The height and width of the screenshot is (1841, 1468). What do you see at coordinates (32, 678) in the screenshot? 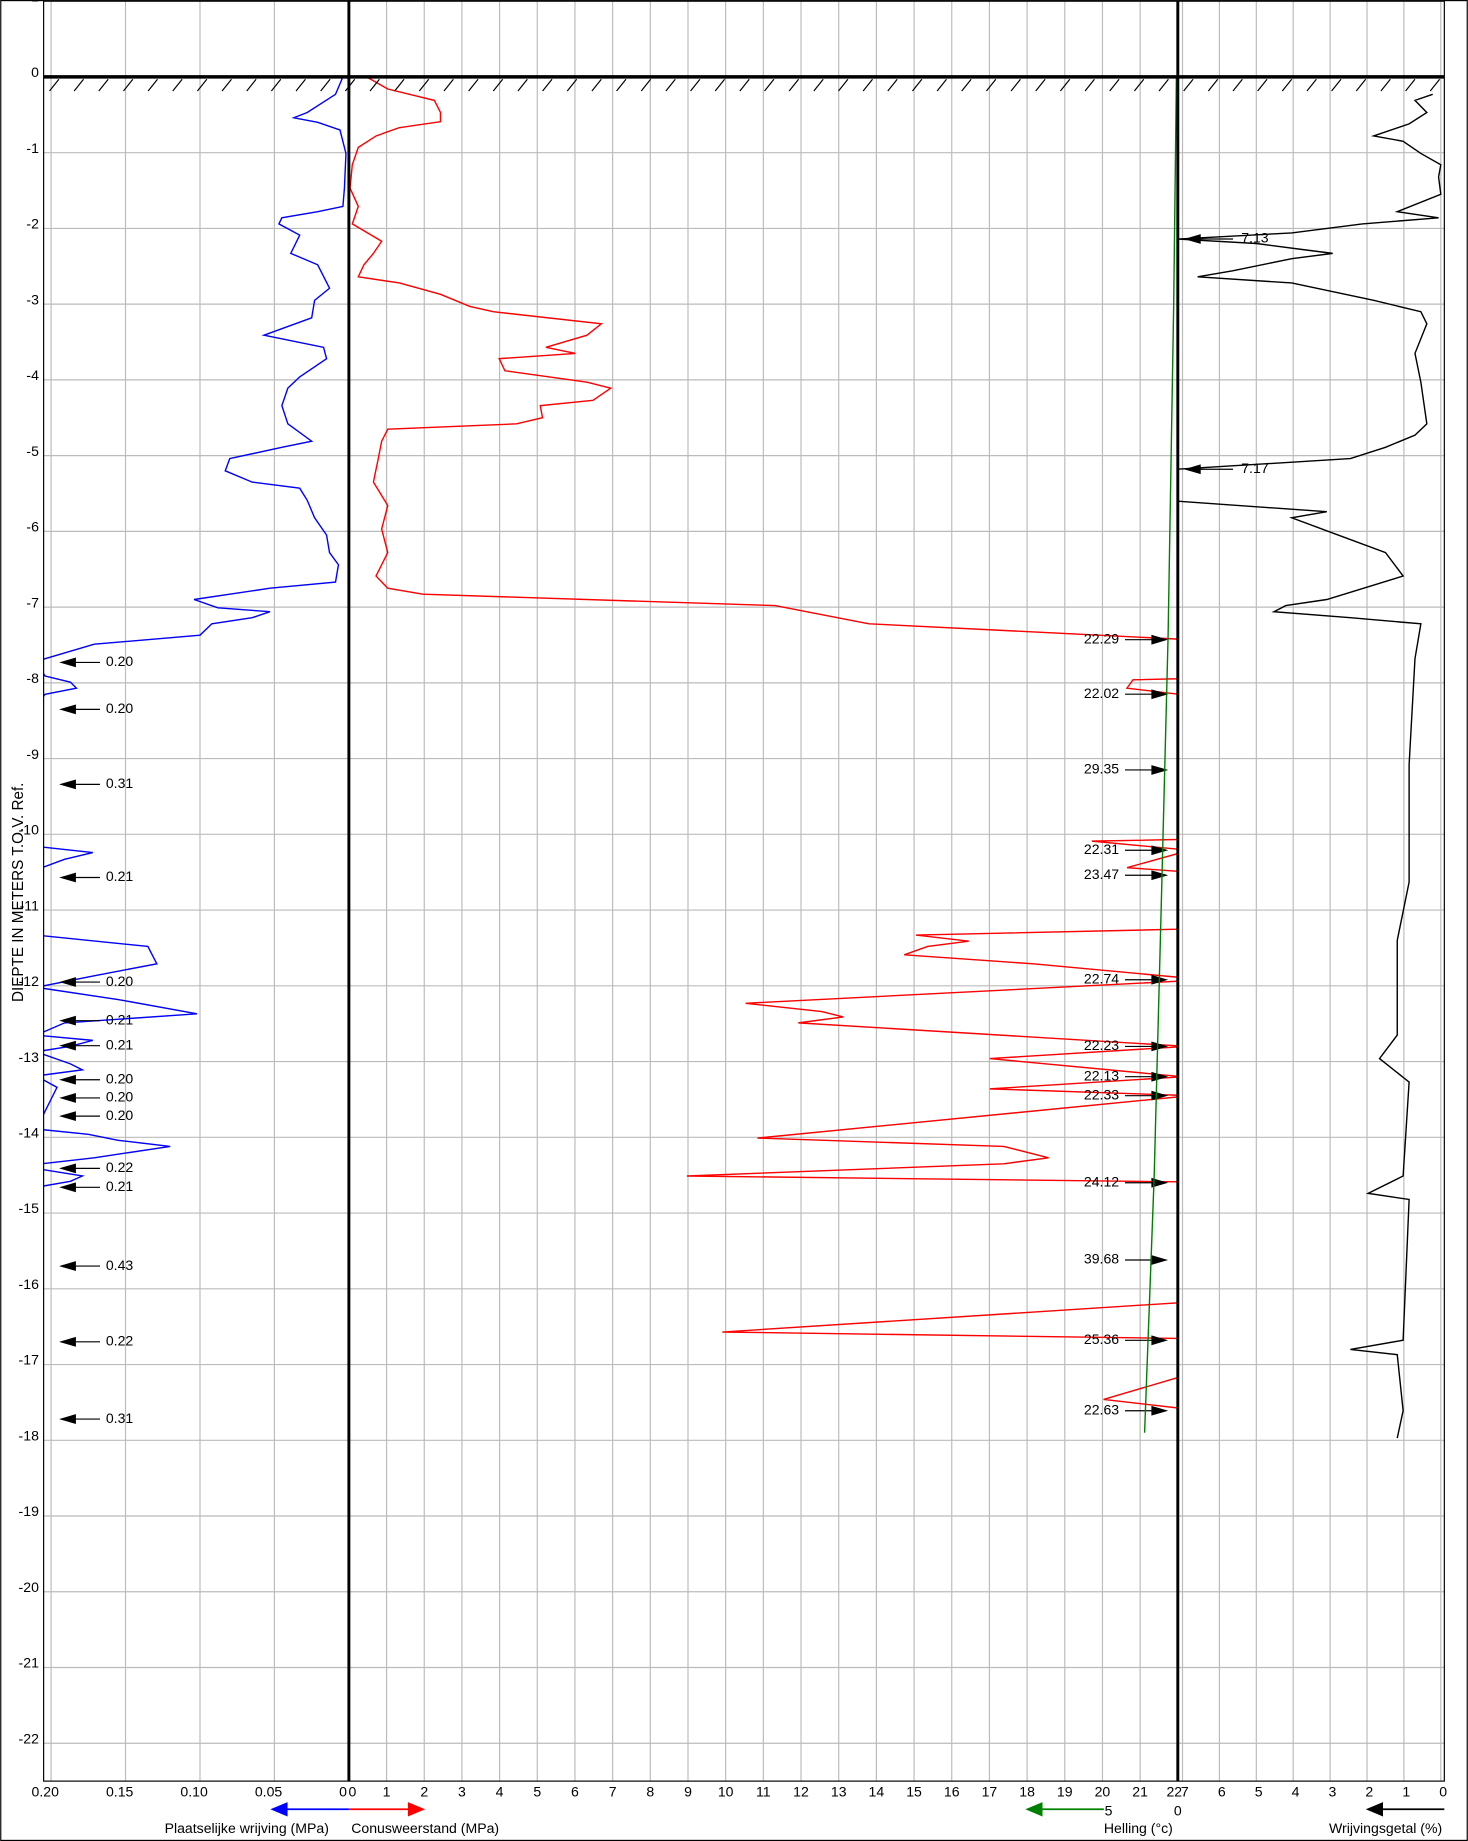
I see `y-tick-label: -8` at bounding box center [32, 678].